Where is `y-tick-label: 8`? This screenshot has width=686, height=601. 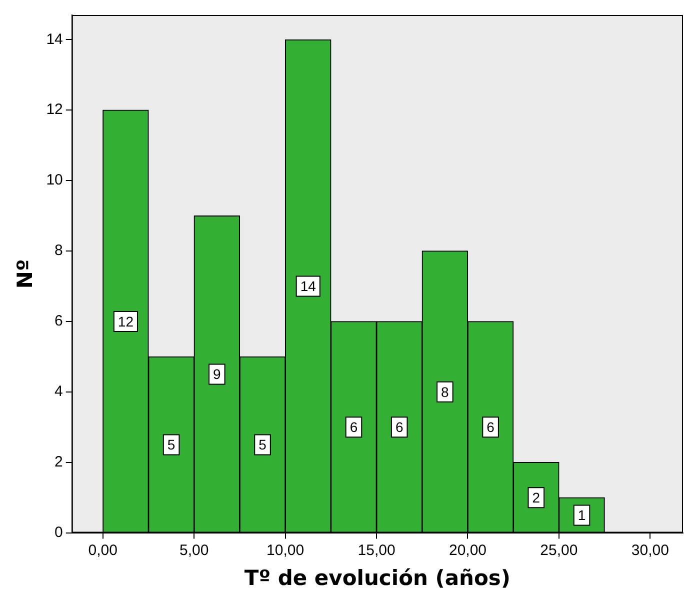
y-tick-label: 8 is located at coordinates (58, 251).